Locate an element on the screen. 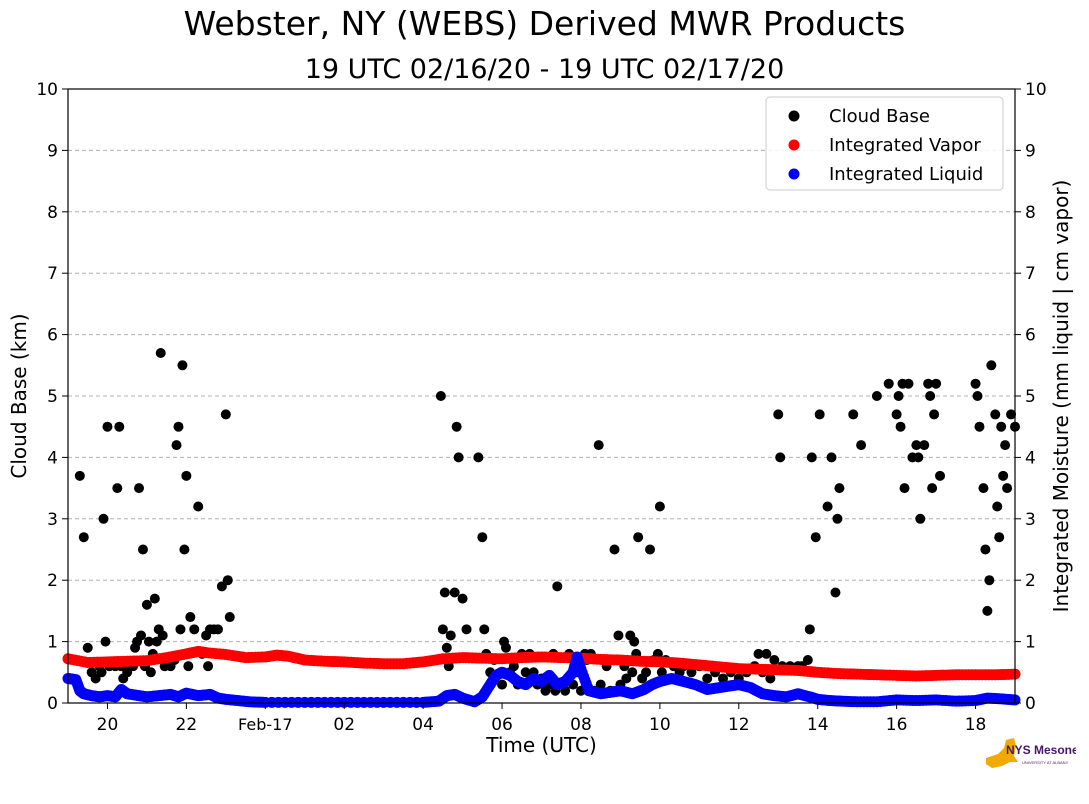 The image size is (1089, 804). logo-text: NYS Mesonet is located at coordinates (1041, 750).